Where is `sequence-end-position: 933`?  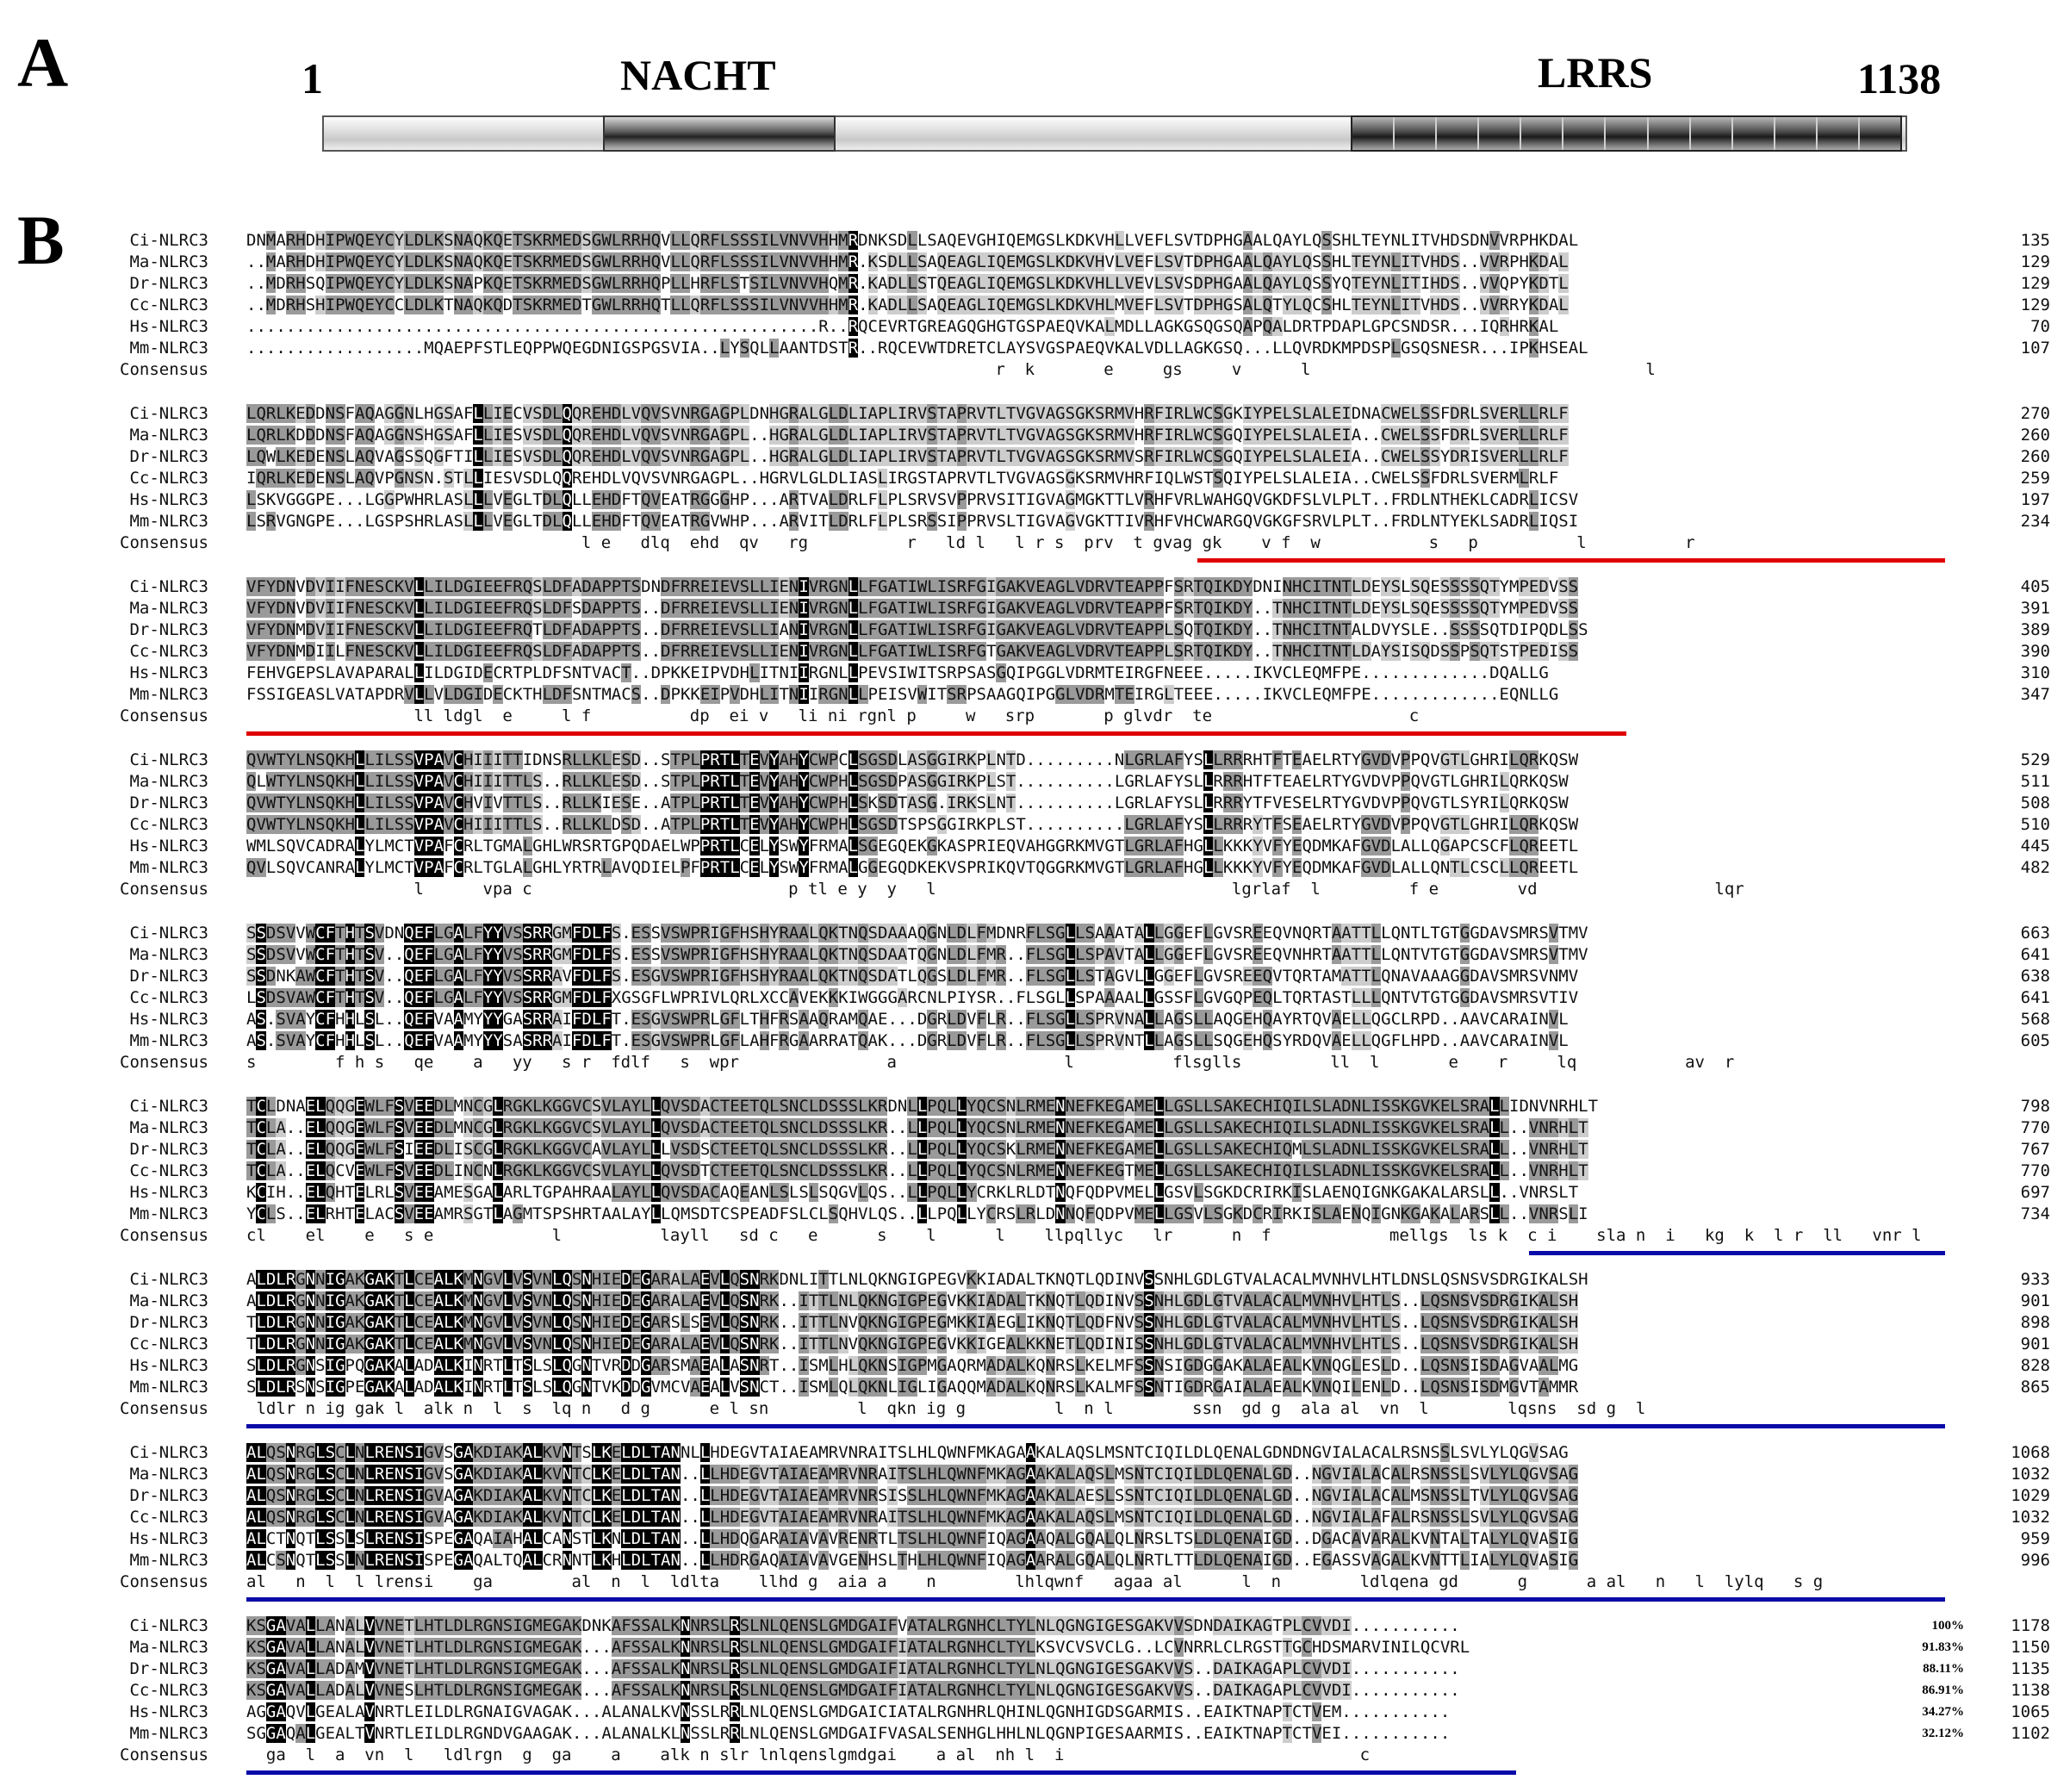 sequence-end-position: 933 is located at coordinates (2035, 1280).